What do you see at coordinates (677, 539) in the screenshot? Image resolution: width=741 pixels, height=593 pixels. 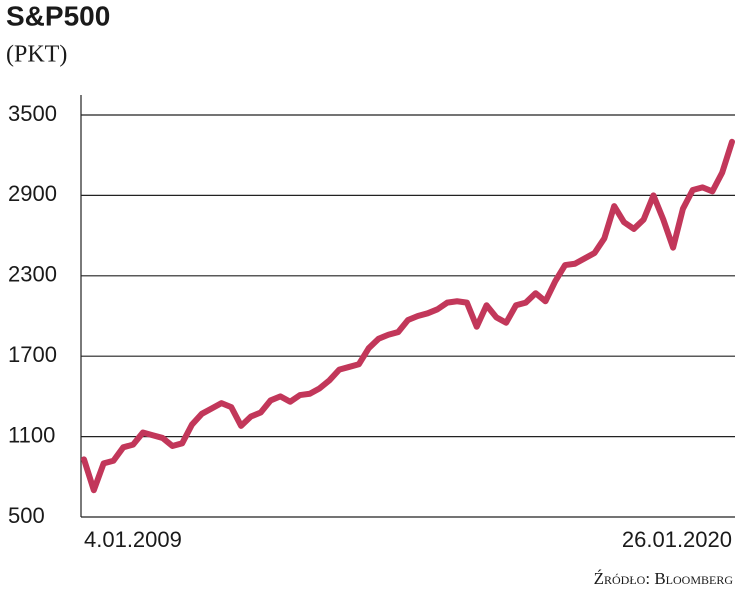 I see `x-tick-label: 26.01.2020` at bounding box center [677, 539].